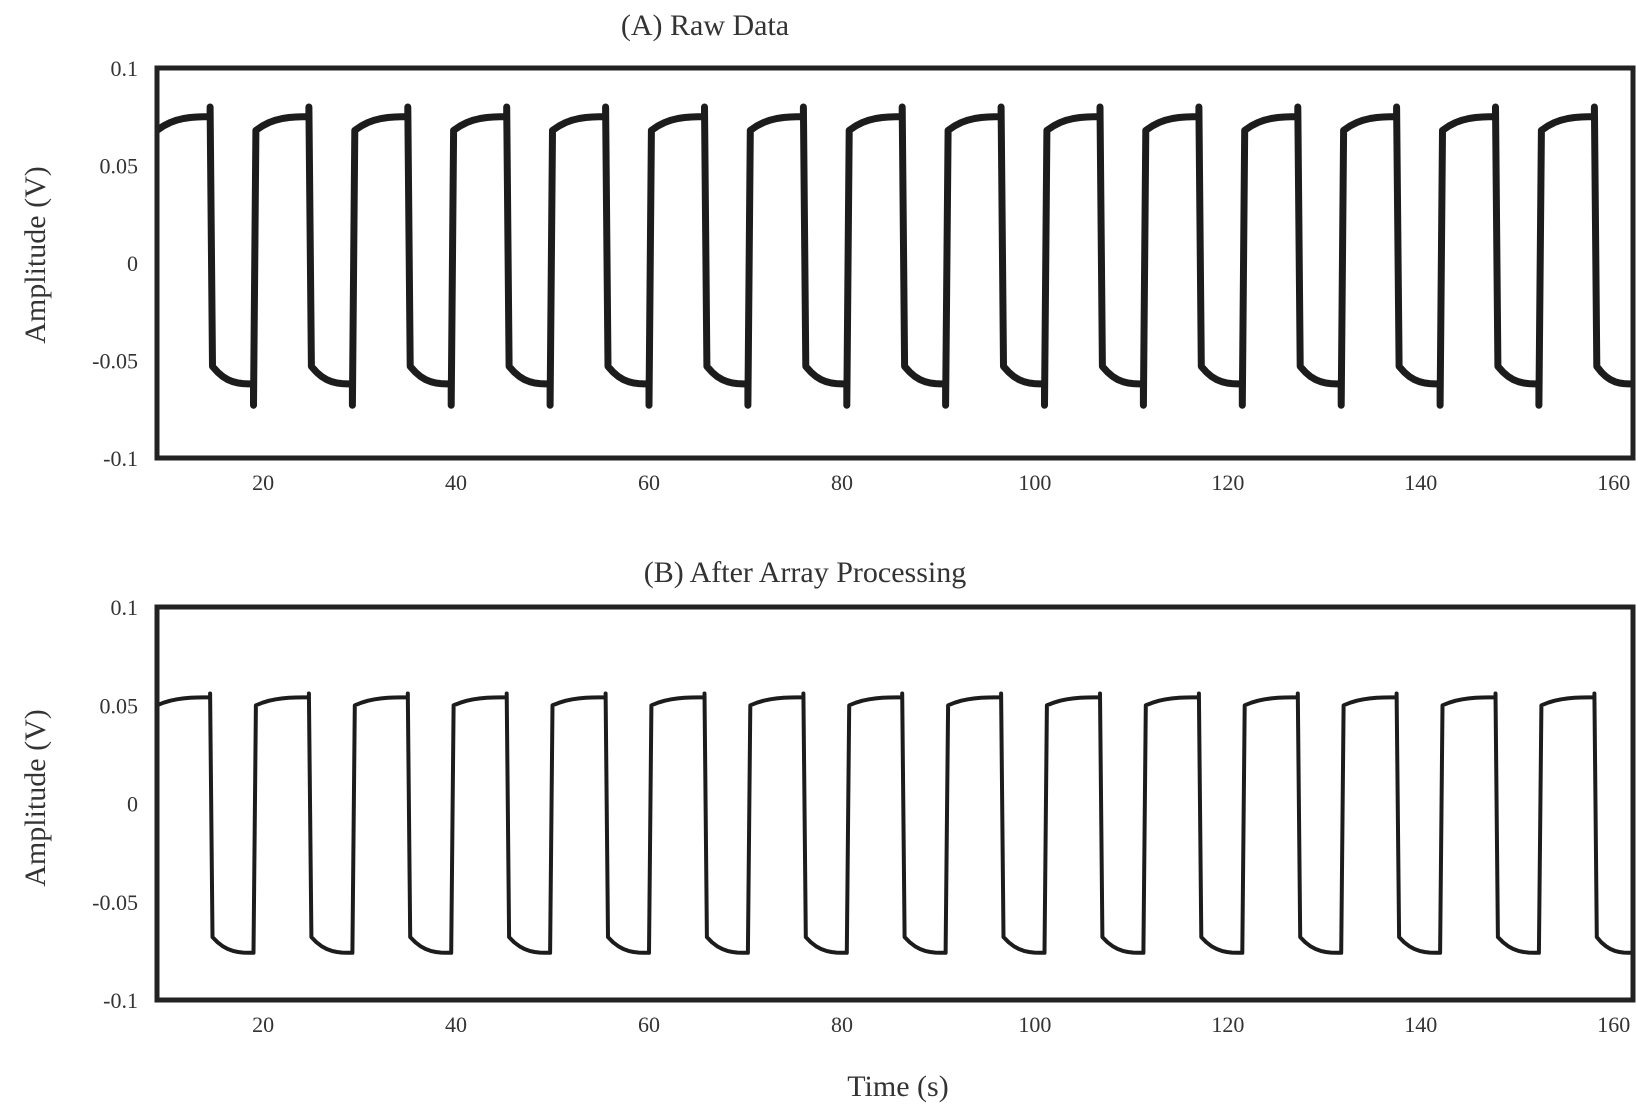 This screenshot has width=1636, height=1106. I want to click on panel-a-xtick-label: 60, so click(649, 482).